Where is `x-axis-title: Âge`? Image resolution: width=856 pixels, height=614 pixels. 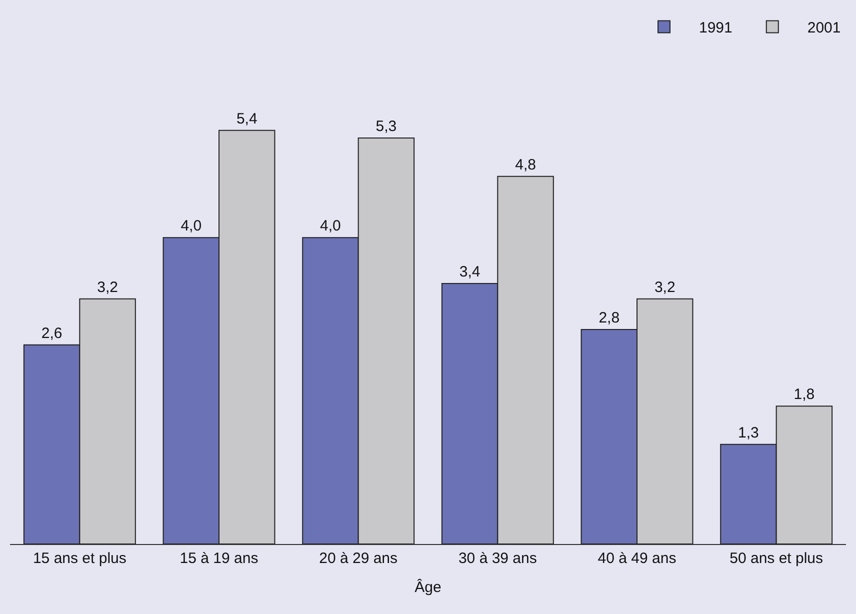 x-axis-title: Âge is located at coordinates (428, 587).